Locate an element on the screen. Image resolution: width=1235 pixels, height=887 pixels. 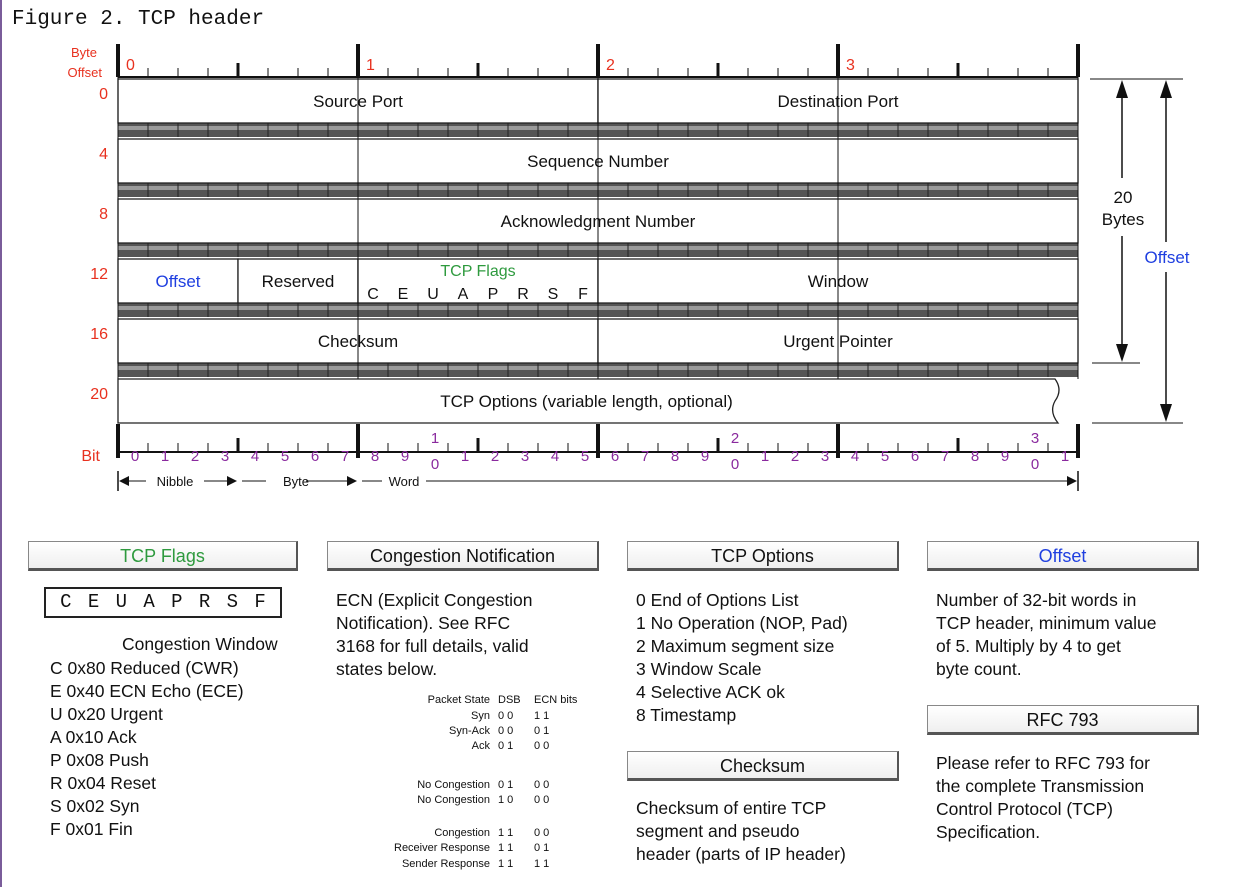
tcp-flag-letter: R is located at coordinates (523, 294).